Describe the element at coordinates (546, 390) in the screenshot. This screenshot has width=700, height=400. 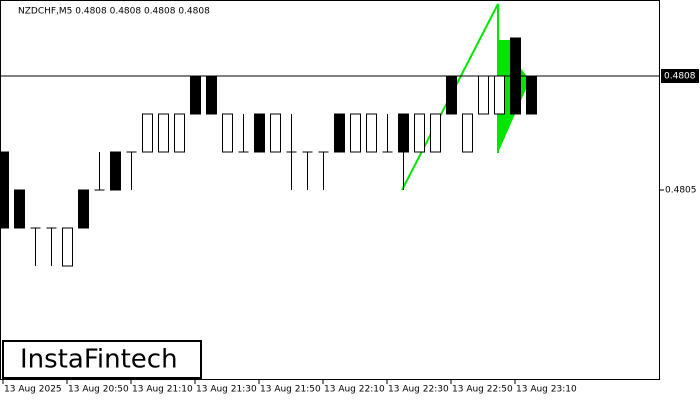
I see `x-tick-label: 13 Aug 23:10` at that location.